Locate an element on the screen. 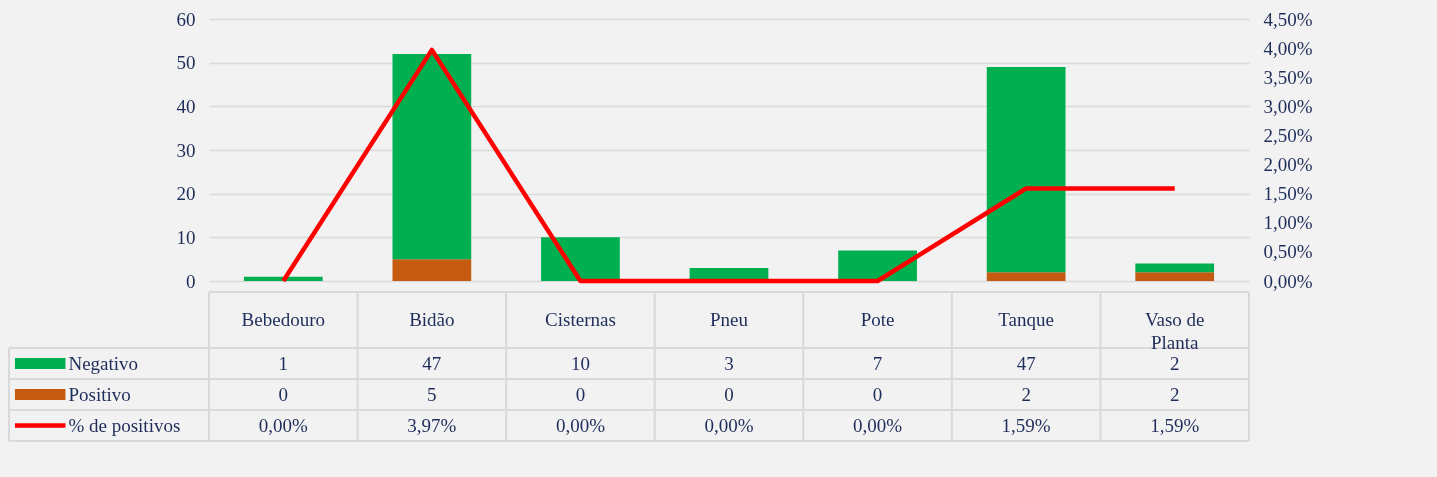 The width and height of the screenshot is (1437, 477). x-tick-label: Bebedouro is located at coordinates (283, 319).